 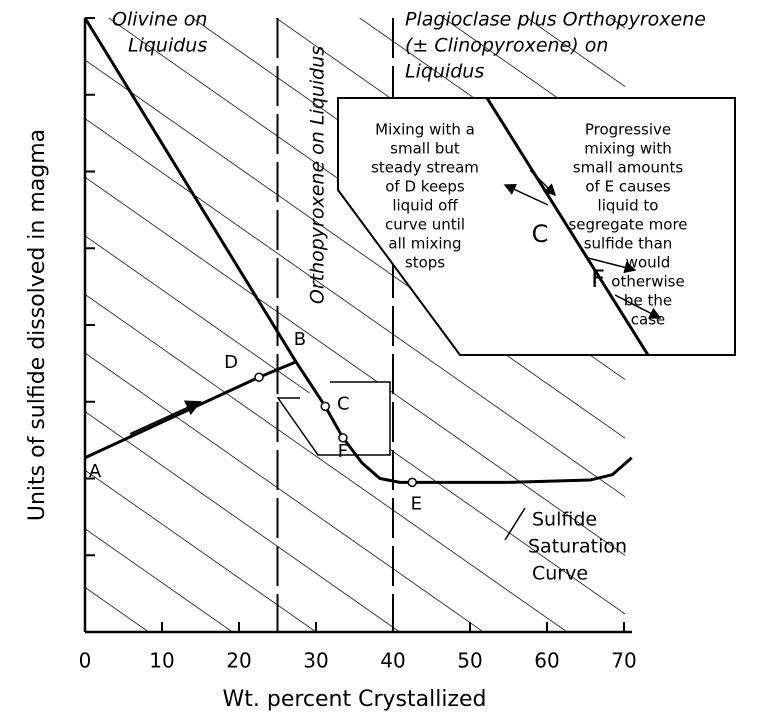 What do you see at coordinates (469, 661) in the screenshot?
I see `x-tick-label: 50` at bounding box center [469, 661].